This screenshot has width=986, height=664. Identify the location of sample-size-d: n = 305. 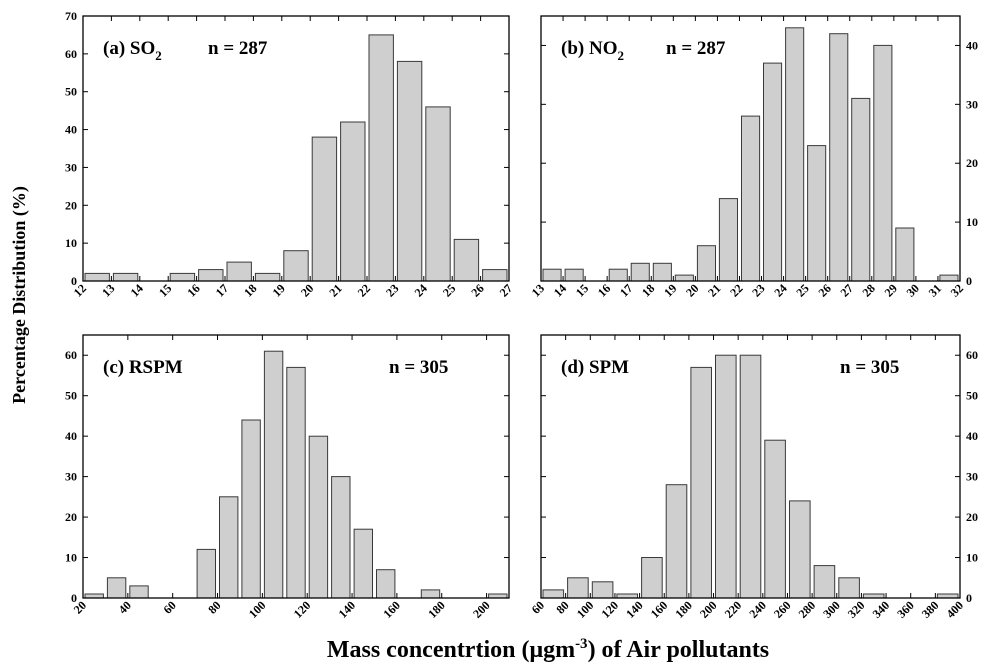
(869, 367).